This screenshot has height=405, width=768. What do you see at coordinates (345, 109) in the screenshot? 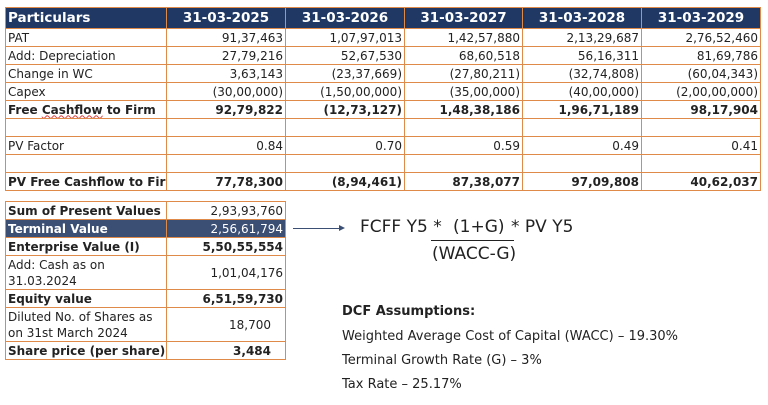
I see `cell: (12,73,127)` at bounding box center [345, 109].